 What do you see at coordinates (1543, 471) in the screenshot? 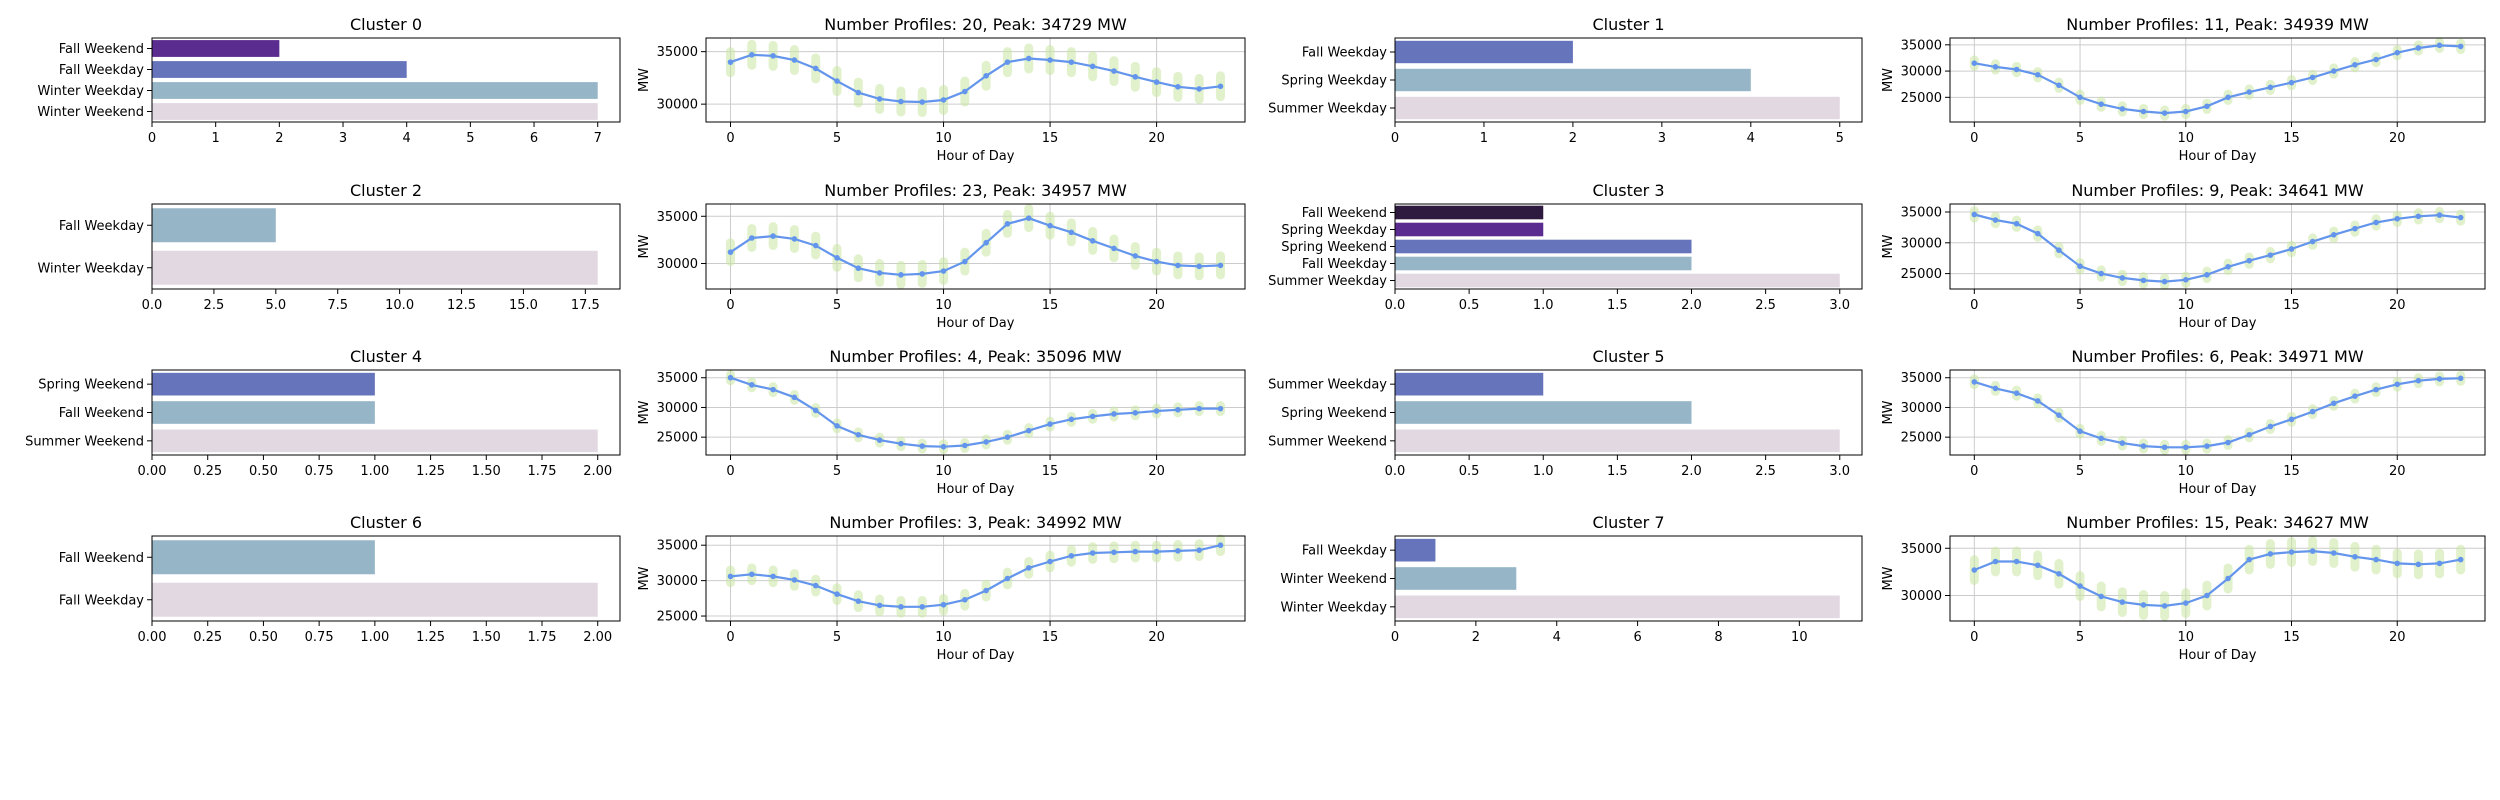
I see `x-tick-label: 1.0` at bounding box center [1543, 471].